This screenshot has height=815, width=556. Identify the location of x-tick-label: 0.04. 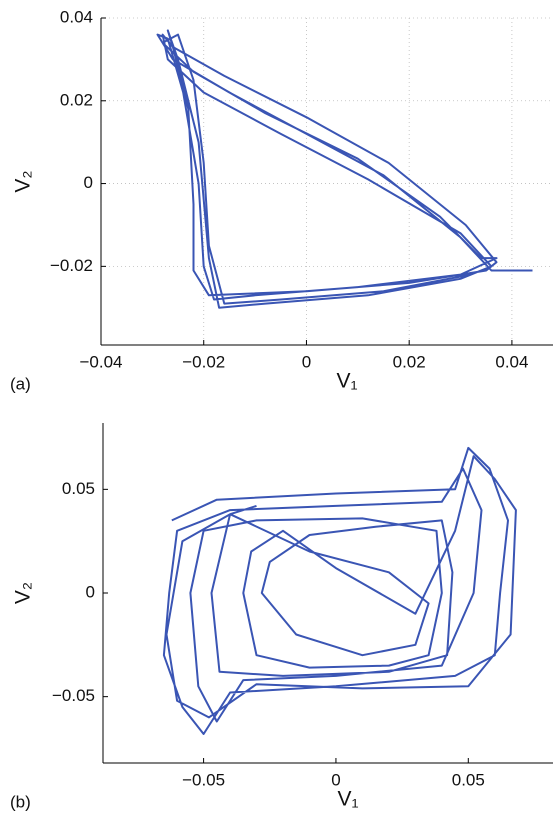
(511, 361).